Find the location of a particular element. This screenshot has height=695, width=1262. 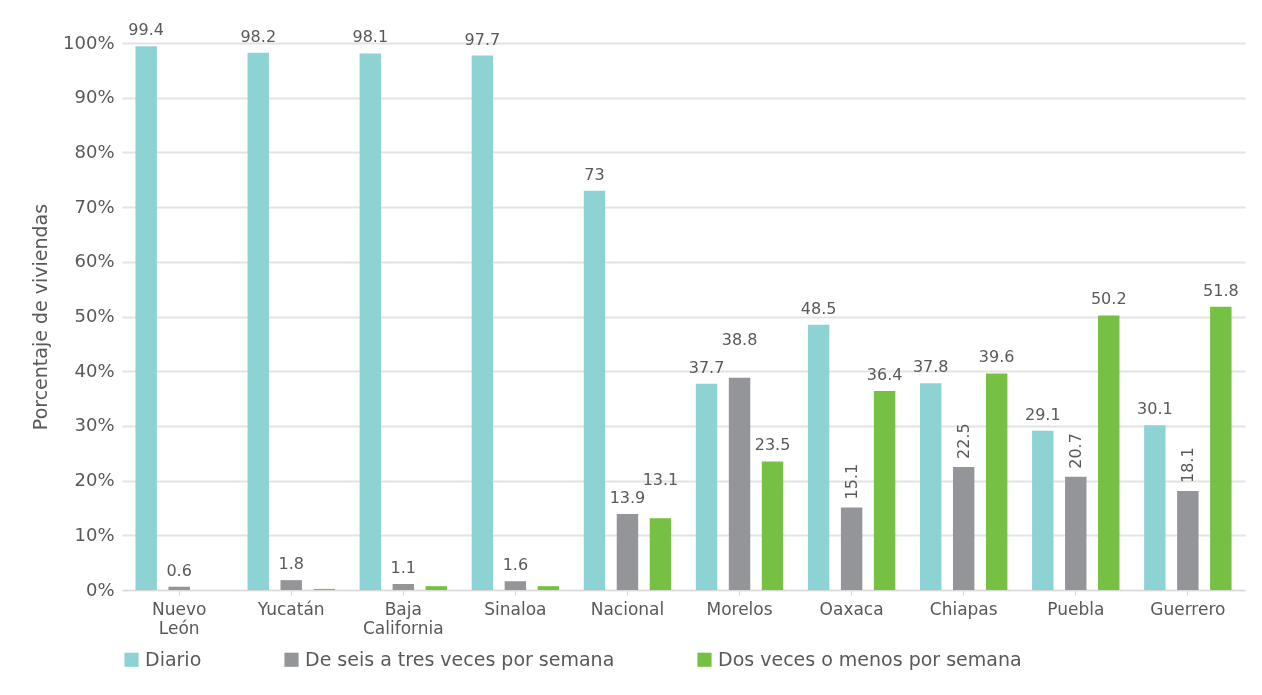

data-label: 20.7 is located at coordinates (1075, 451).